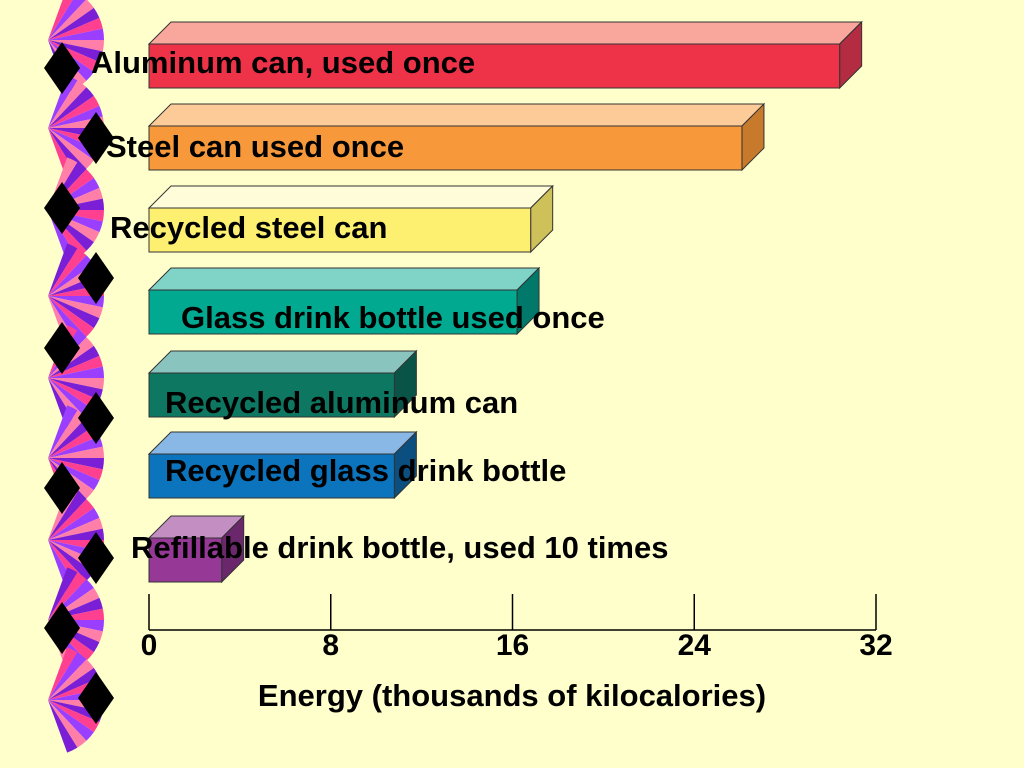 The height and width of the screenshot is (768, 1024). I want to click on category-label: Recycled glass drink bottle, so click(365, 470).